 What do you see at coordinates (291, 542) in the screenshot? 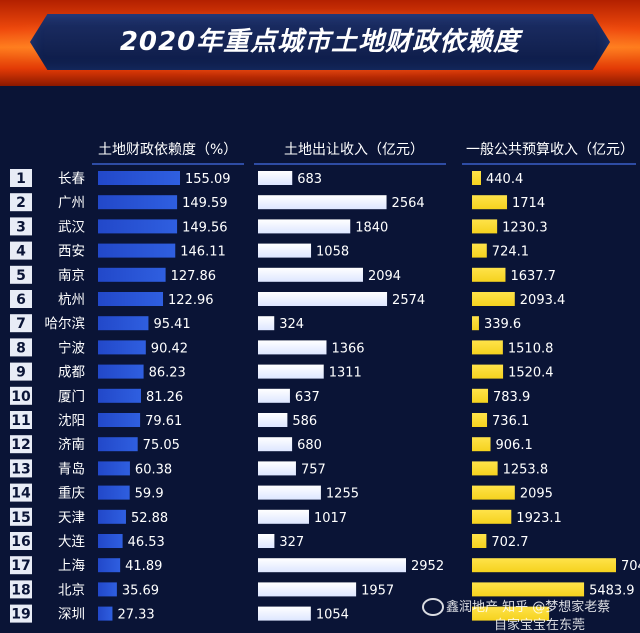
I see `data-label: 327` at bounding box center [291, 542].